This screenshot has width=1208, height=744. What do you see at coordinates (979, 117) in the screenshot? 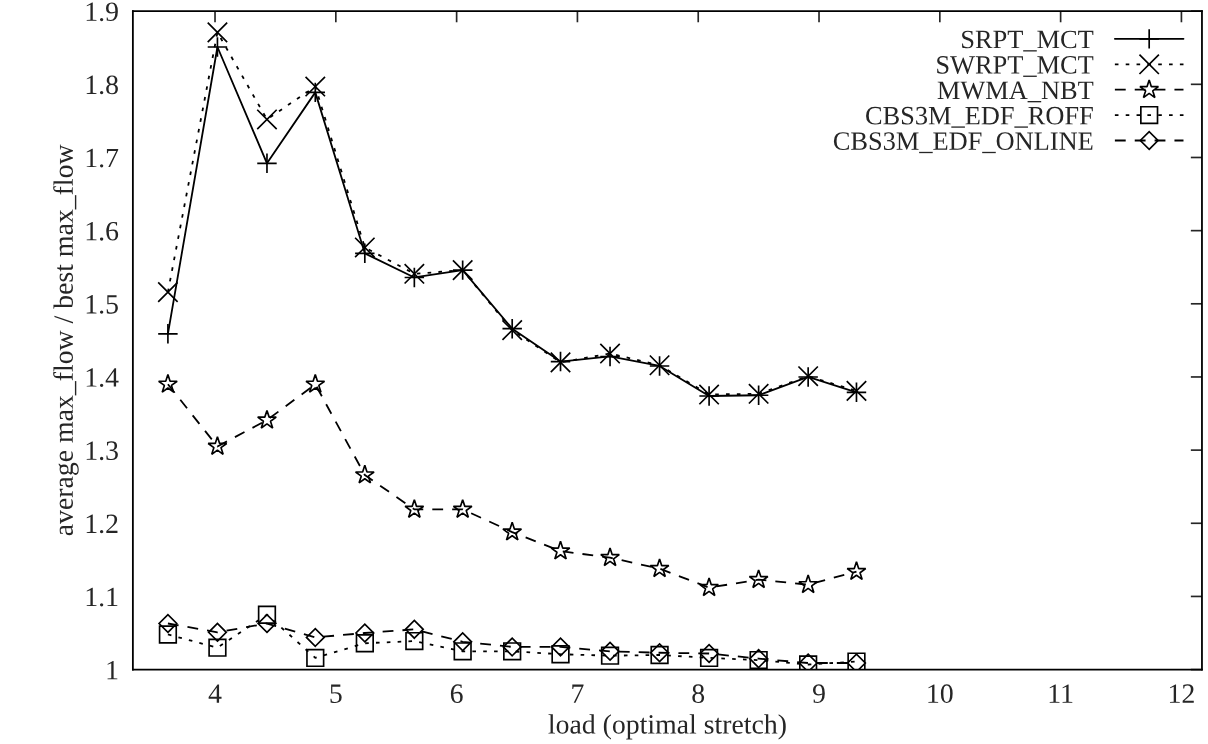
I see `legend-label: CBS3M_EDF_ROFF` at bounding box center [979, 117].